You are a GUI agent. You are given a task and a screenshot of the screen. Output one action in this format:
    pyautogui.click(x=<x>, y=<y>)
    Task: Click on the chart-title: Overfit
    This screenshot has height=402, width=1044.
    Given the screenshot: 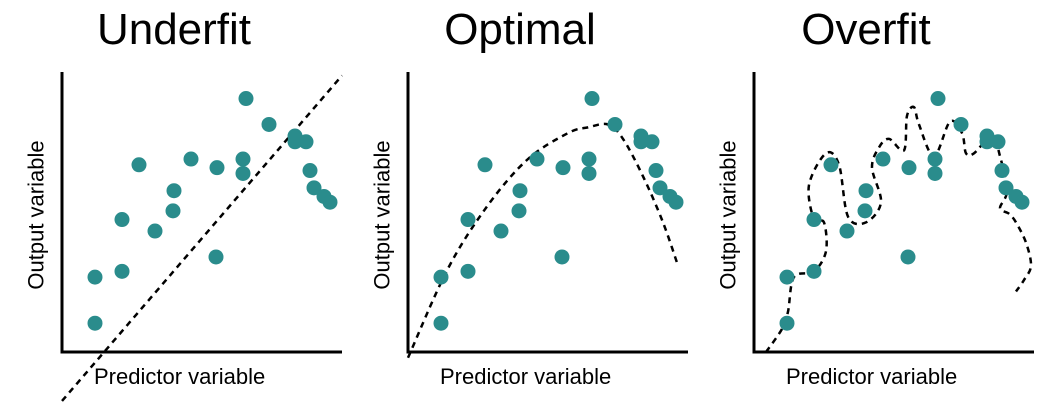 What is the action you would take?
    pyautogui.click(x=866, y=29)
    